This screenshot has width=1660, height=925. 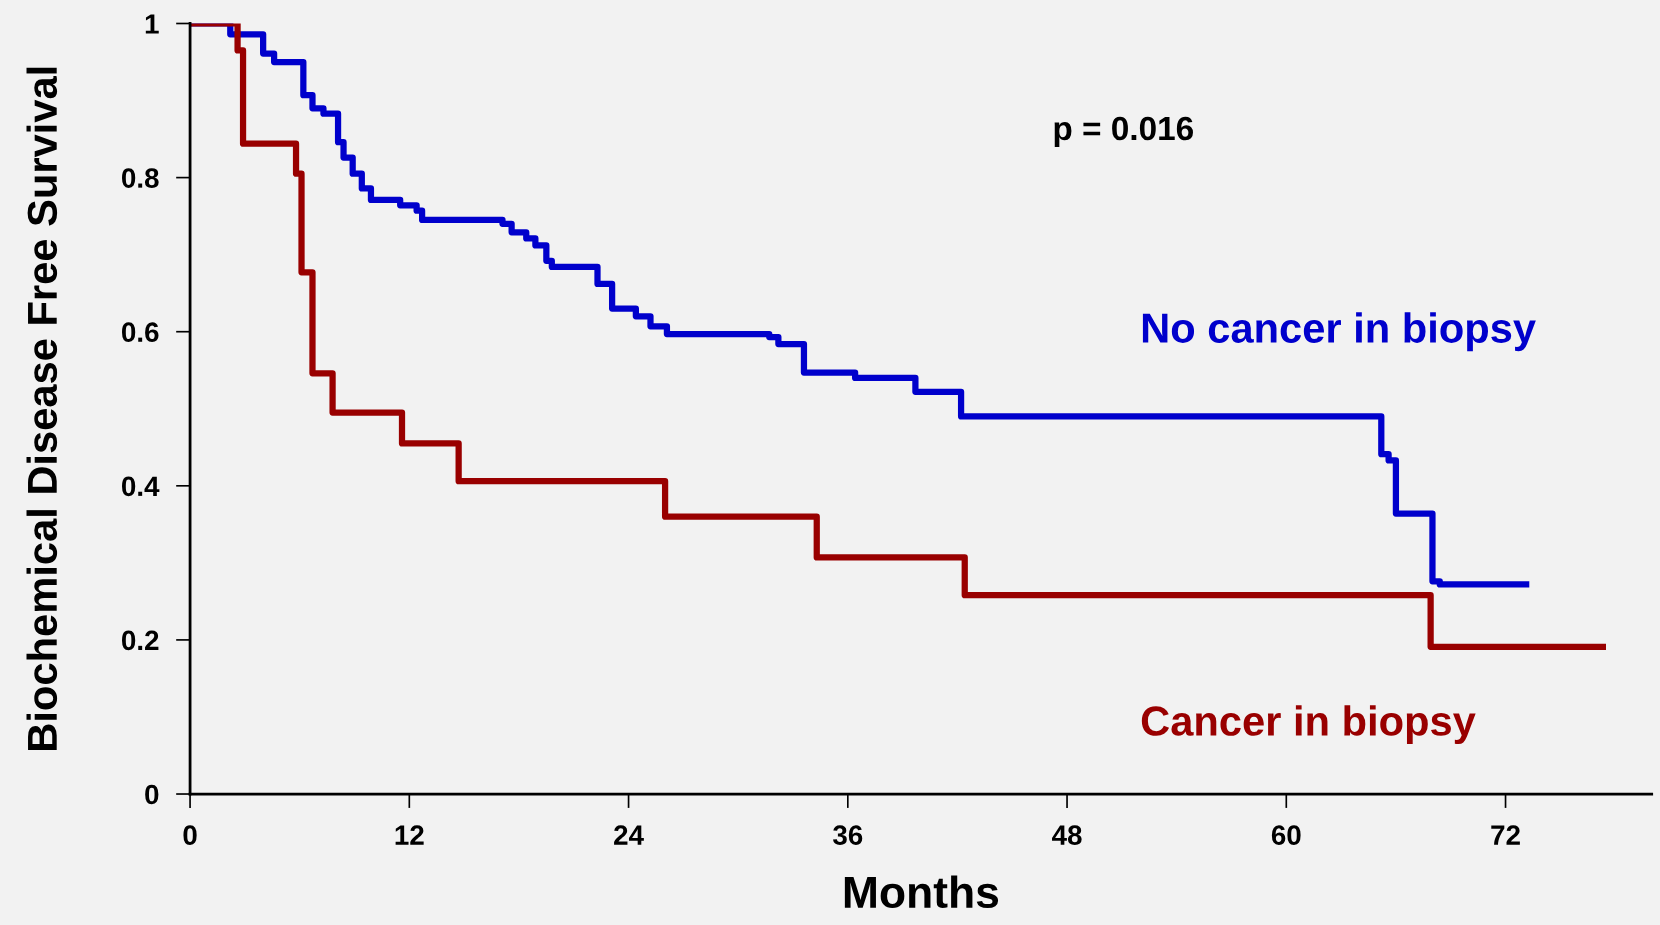 I want to click on y-tick-label: 0.2, so click(x=140, y=640).